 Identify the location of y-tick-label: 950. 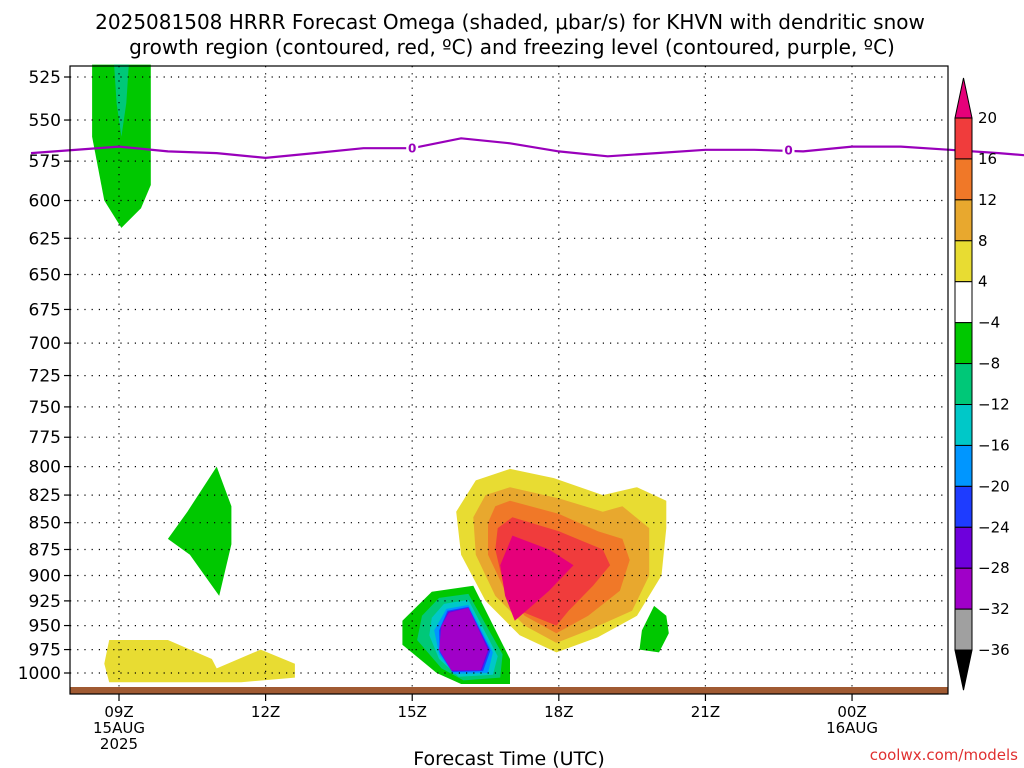
(45, 627).